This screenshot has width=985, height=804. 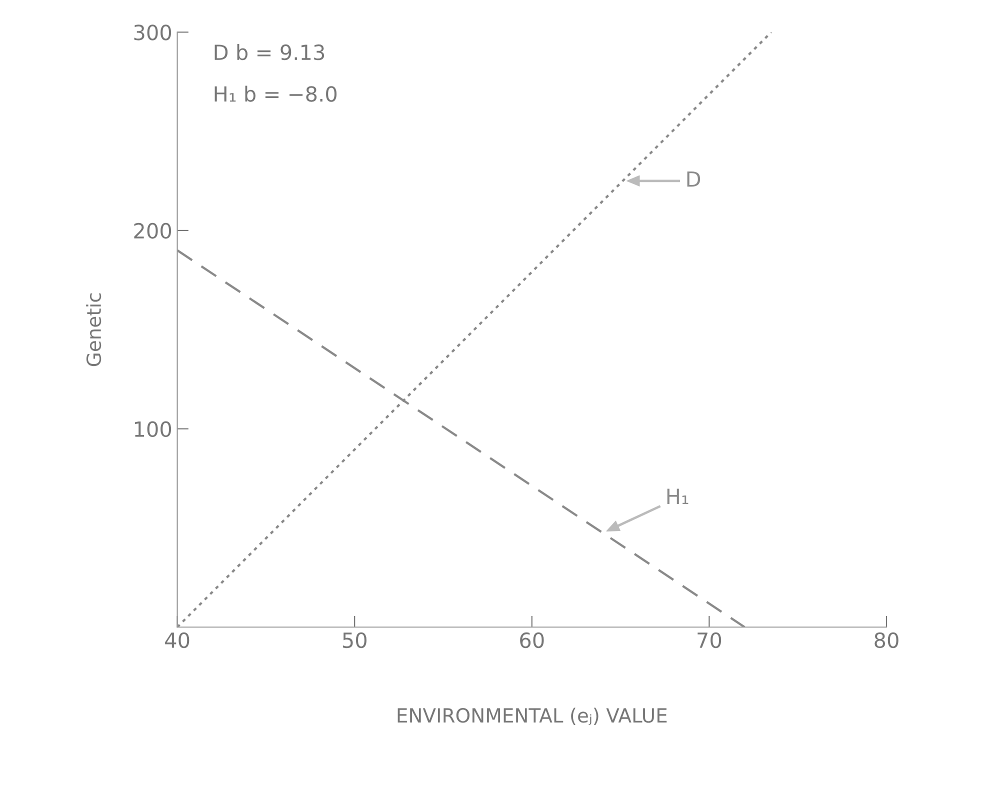 I want to click on x-tick-label: 70, so click(x=710, y=640).